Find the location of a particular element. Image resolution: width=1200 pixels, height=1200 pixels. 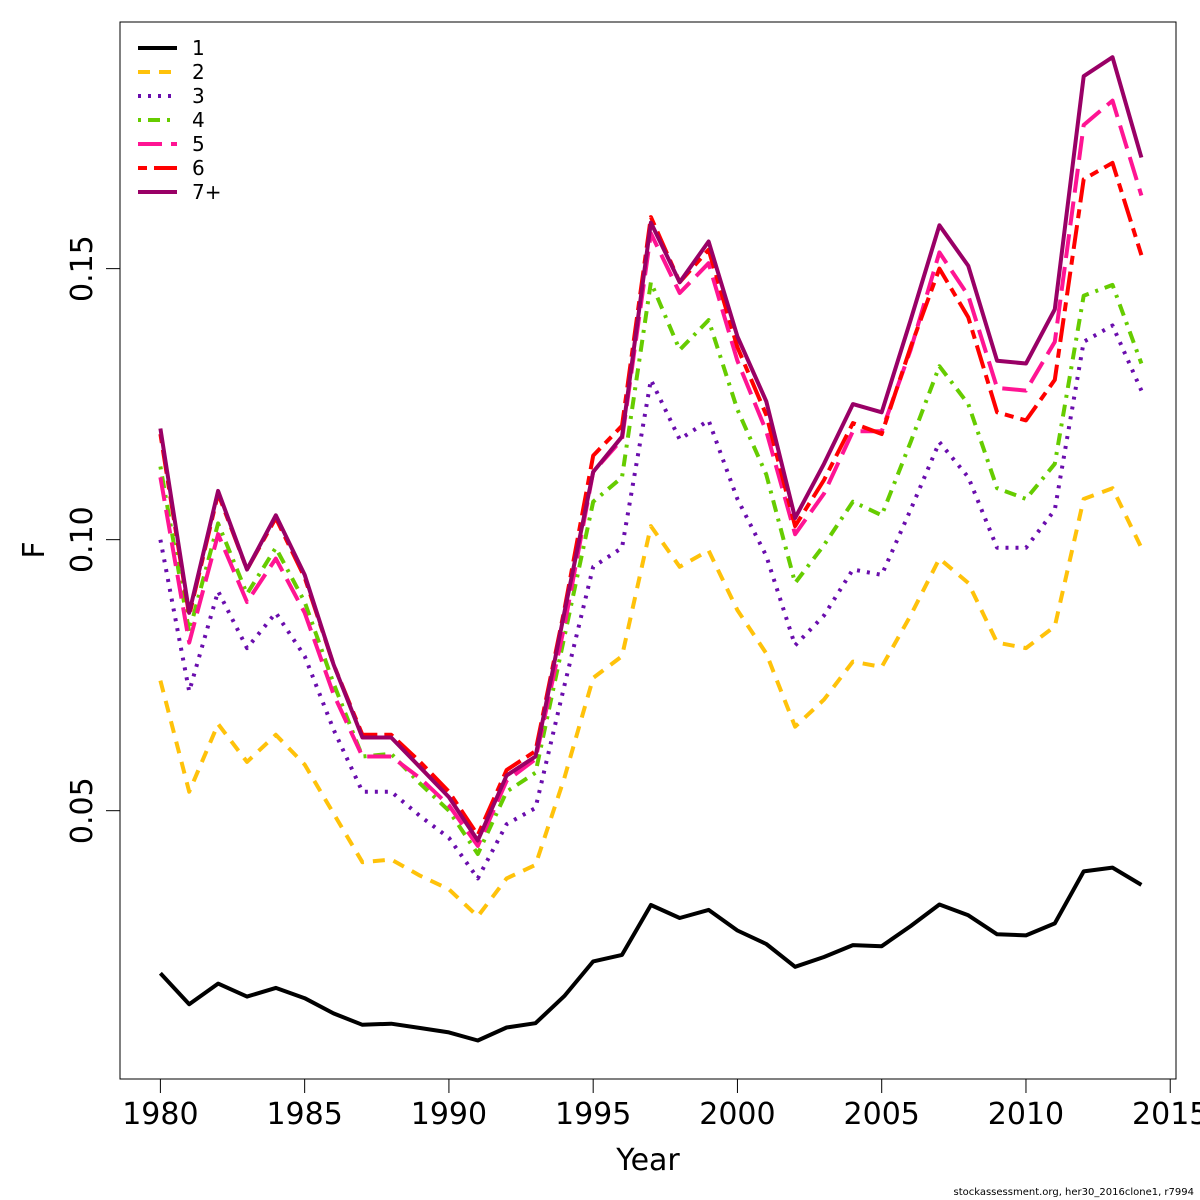

y-tick-label: 0.15 is located at coordinates (82, 268).